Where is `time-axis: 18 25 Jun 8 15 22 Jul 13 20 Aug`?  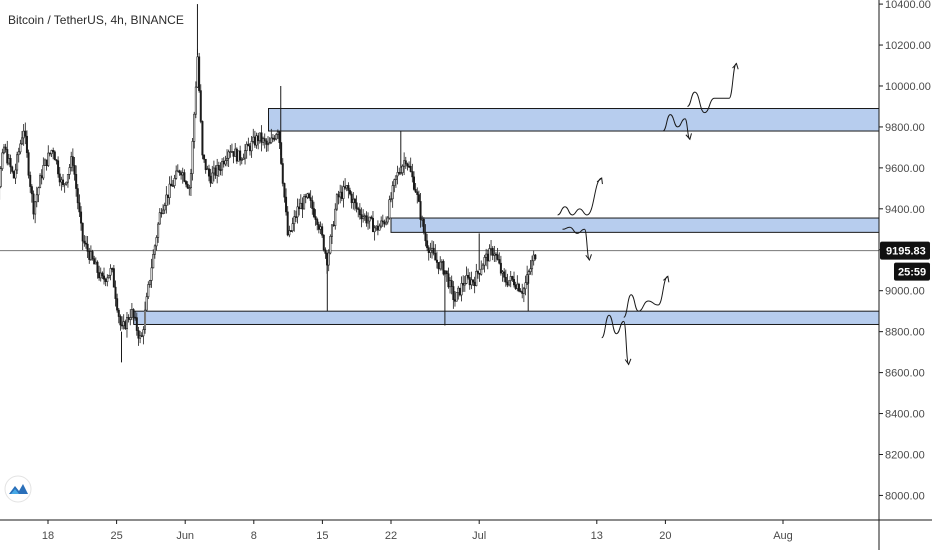
time-axis: 18 25 Jun 8 15 22 Jul 13 20 Aug is located at coordinates (417, 531).